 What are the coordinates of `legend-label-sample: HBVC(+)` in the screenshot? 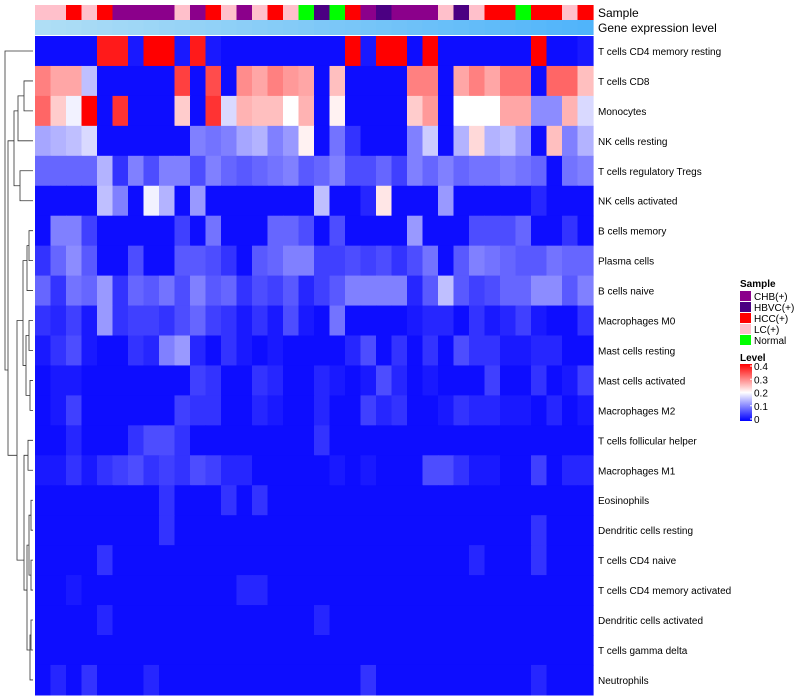 It's located at (774, 308).